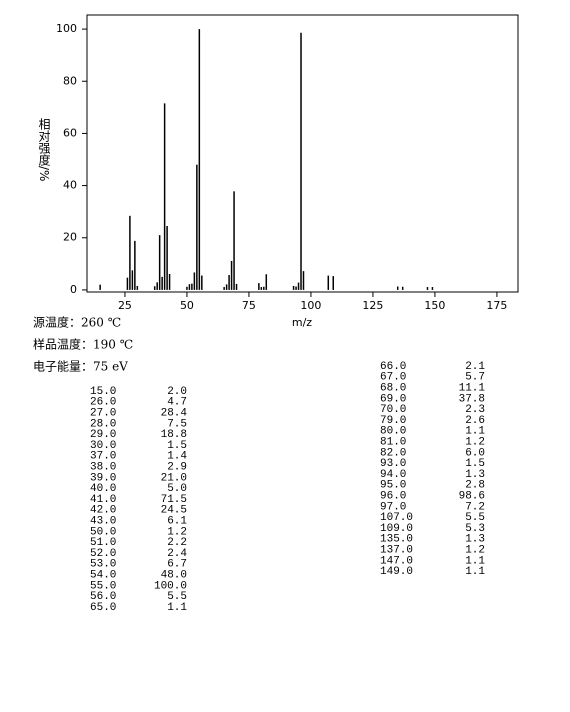  I want to click on intensity-cell: 2.0, so click(177, 392).